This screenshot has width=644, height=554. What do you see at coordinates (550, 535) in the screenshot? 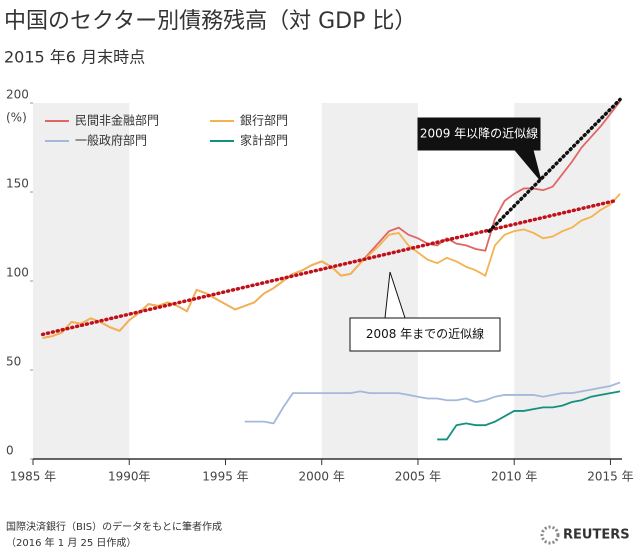
I see `logo-icon` at bounding box center [550, 535].